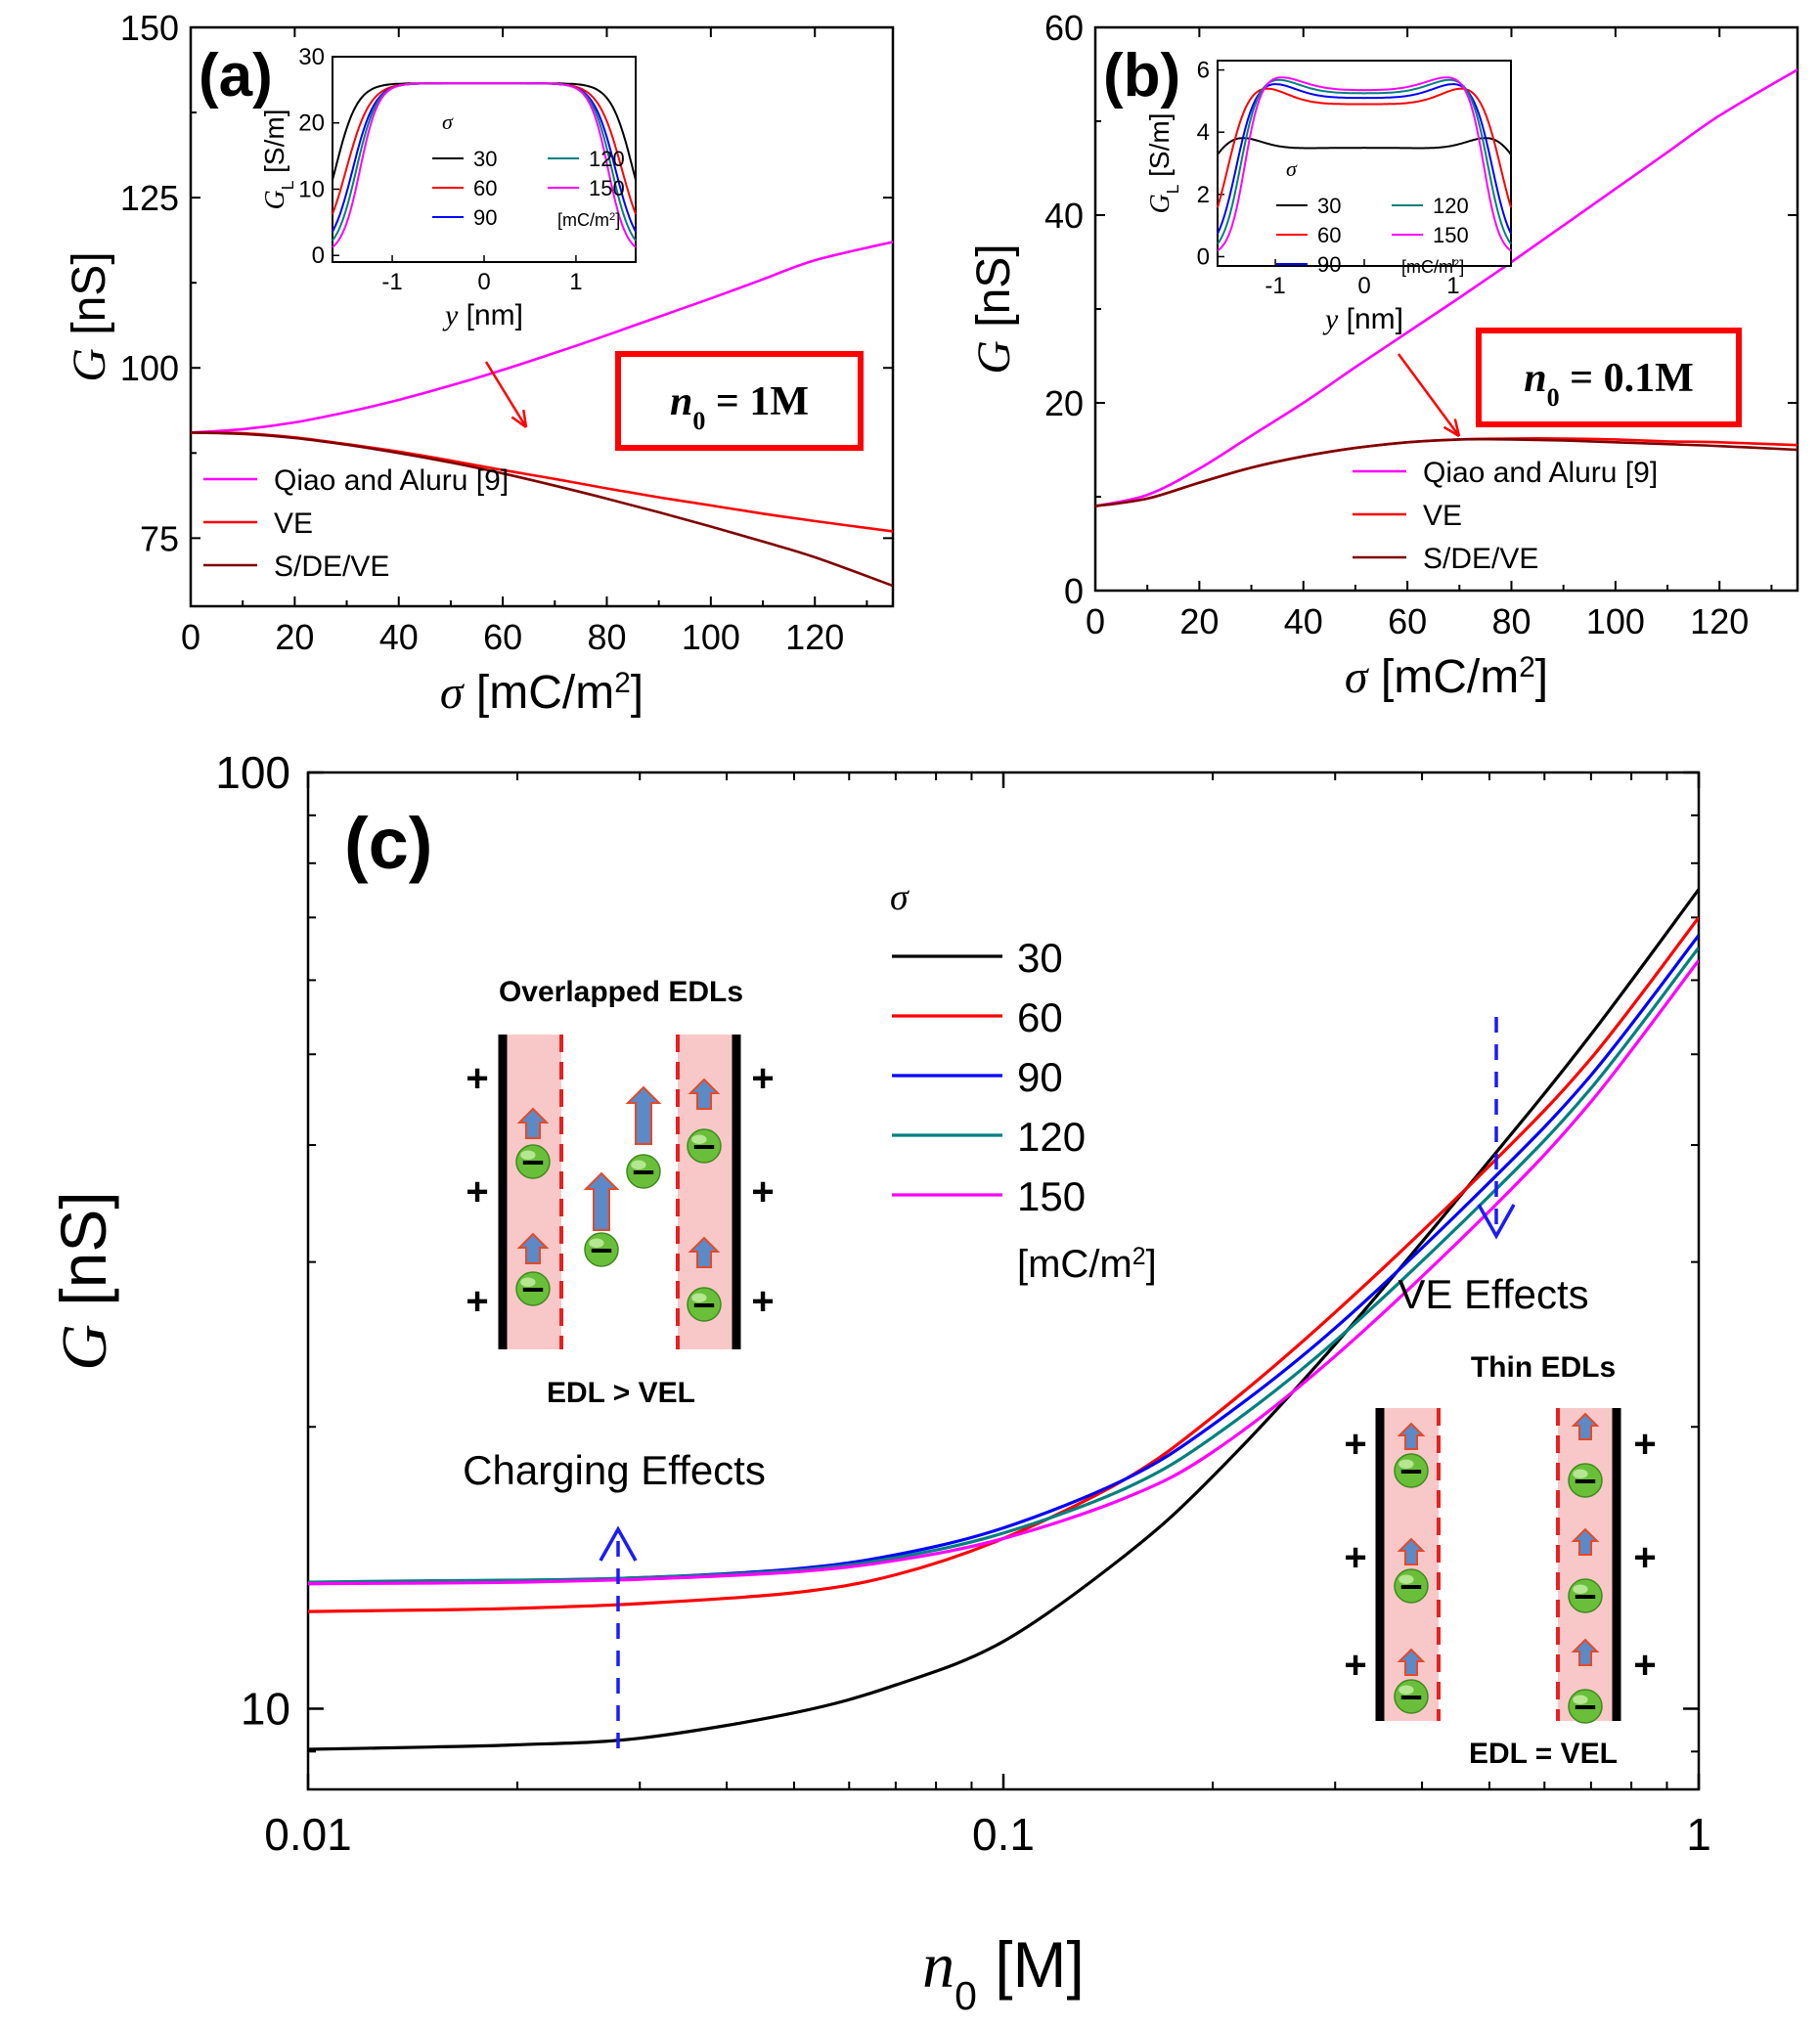  What do you see at coordinates (1074, 1264) in the screenshot?
I see `legend-unit-a: [mC/m` at bounding box center [1074, 1264].